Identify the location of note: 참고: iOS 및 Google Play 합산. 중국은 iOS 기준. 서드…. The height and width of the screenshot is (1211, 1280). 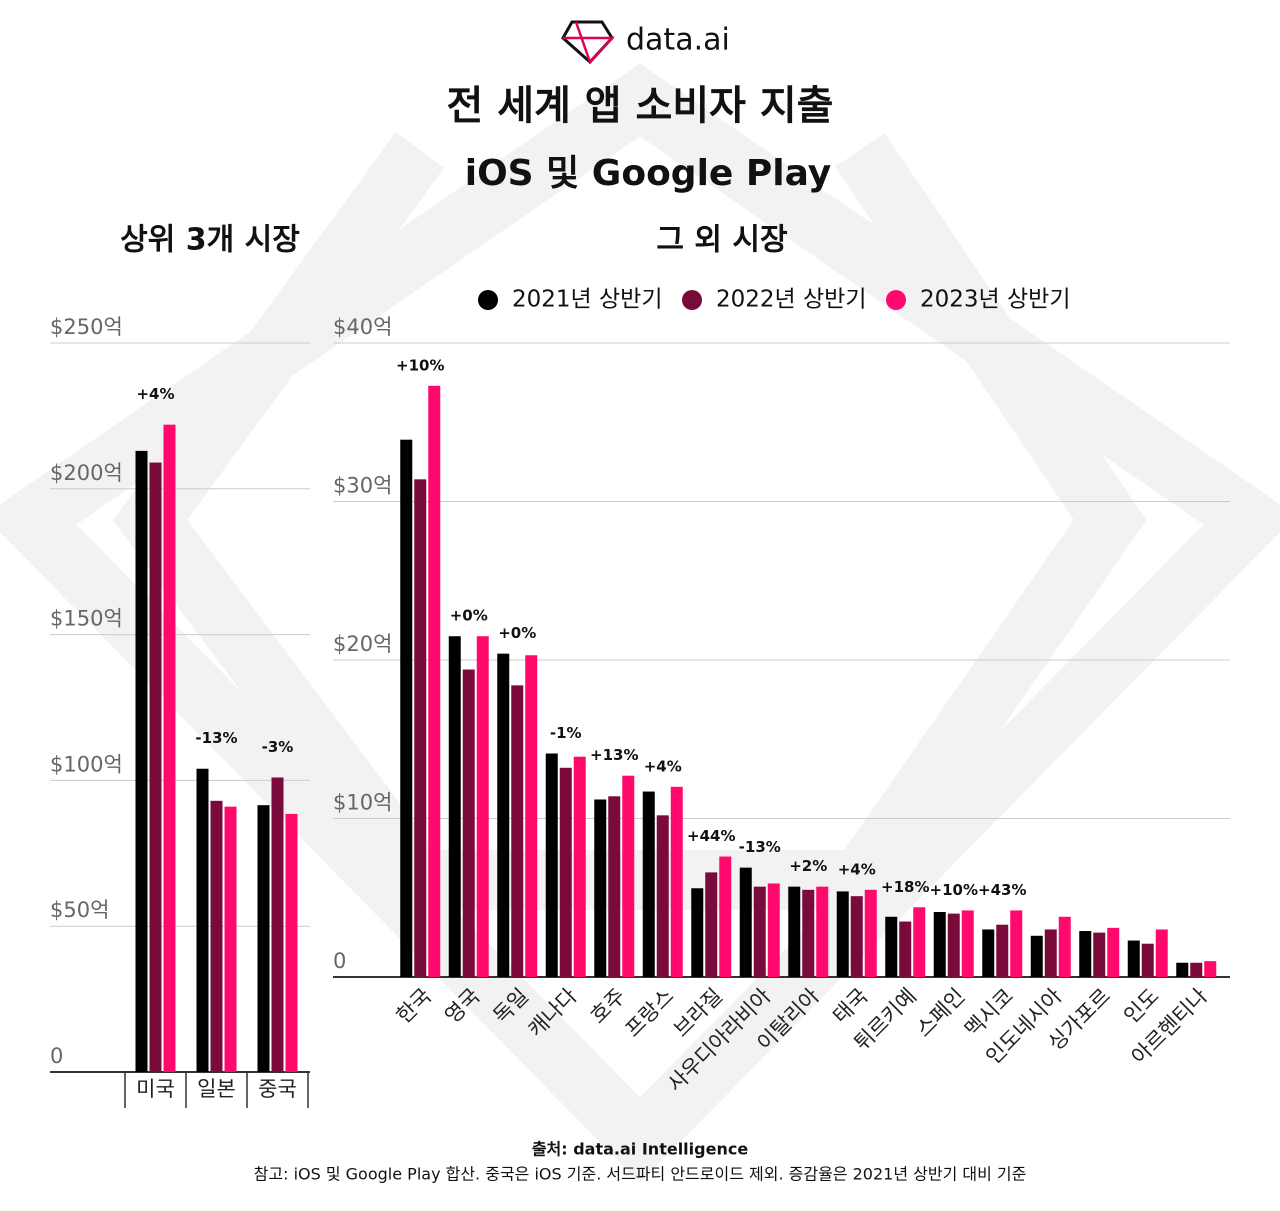
(640, 1174).